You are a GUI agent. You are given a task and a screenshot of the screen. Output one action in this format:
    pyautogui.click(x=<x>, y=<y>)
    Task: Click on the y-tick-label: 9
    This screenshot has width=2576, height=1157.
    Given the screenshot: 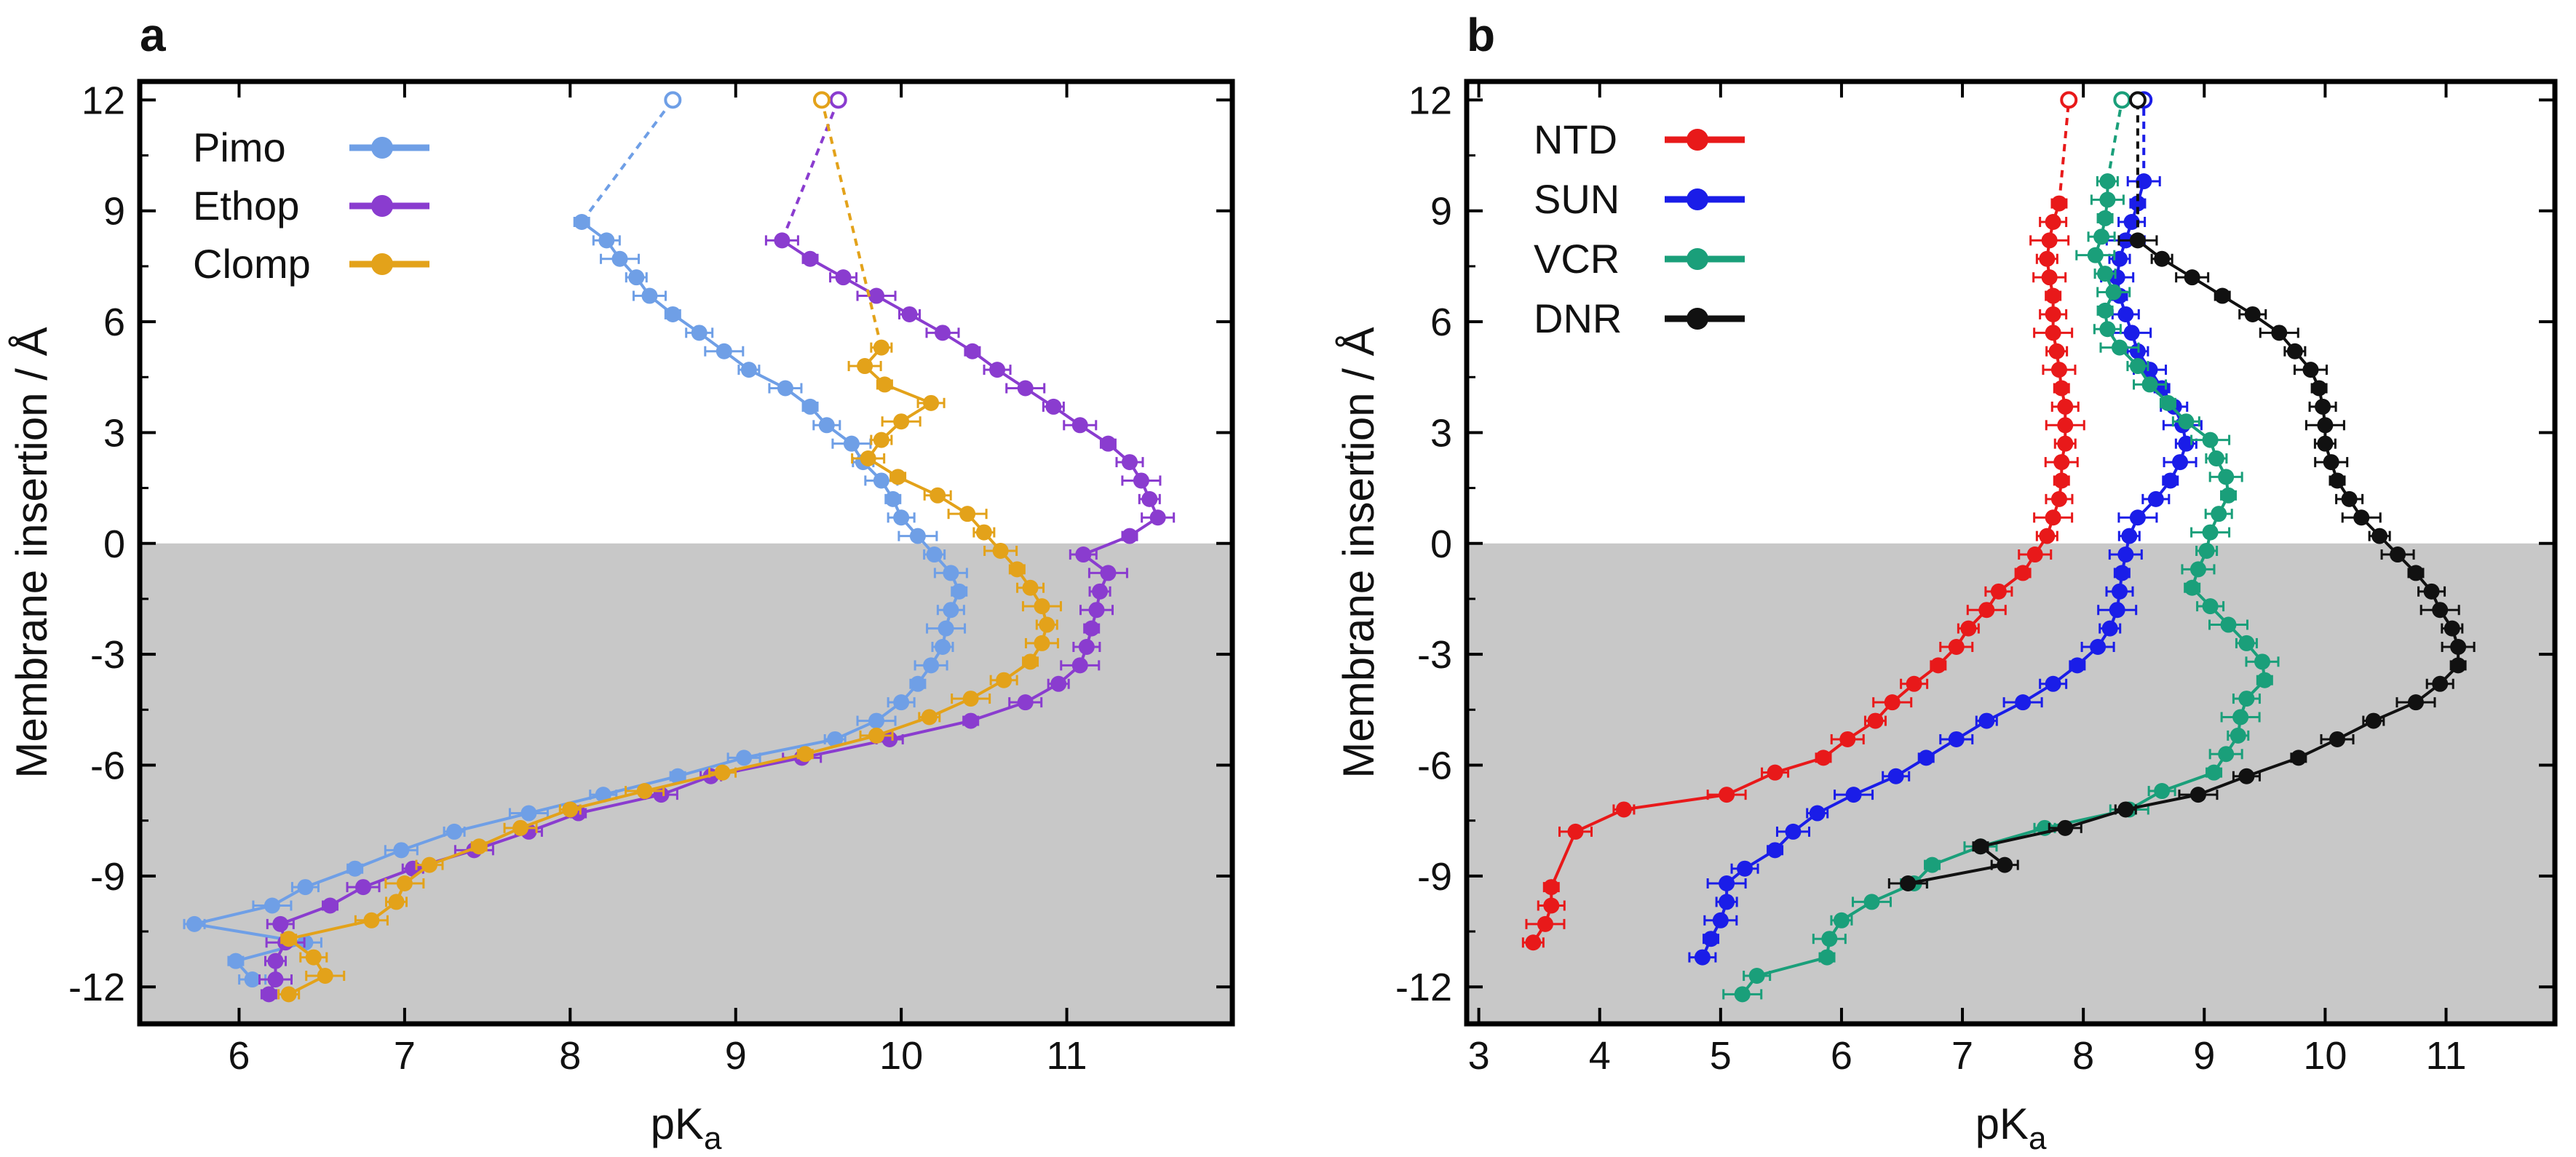 What is the action you would take?
    pyautogui.click(x=114, y=212)
    